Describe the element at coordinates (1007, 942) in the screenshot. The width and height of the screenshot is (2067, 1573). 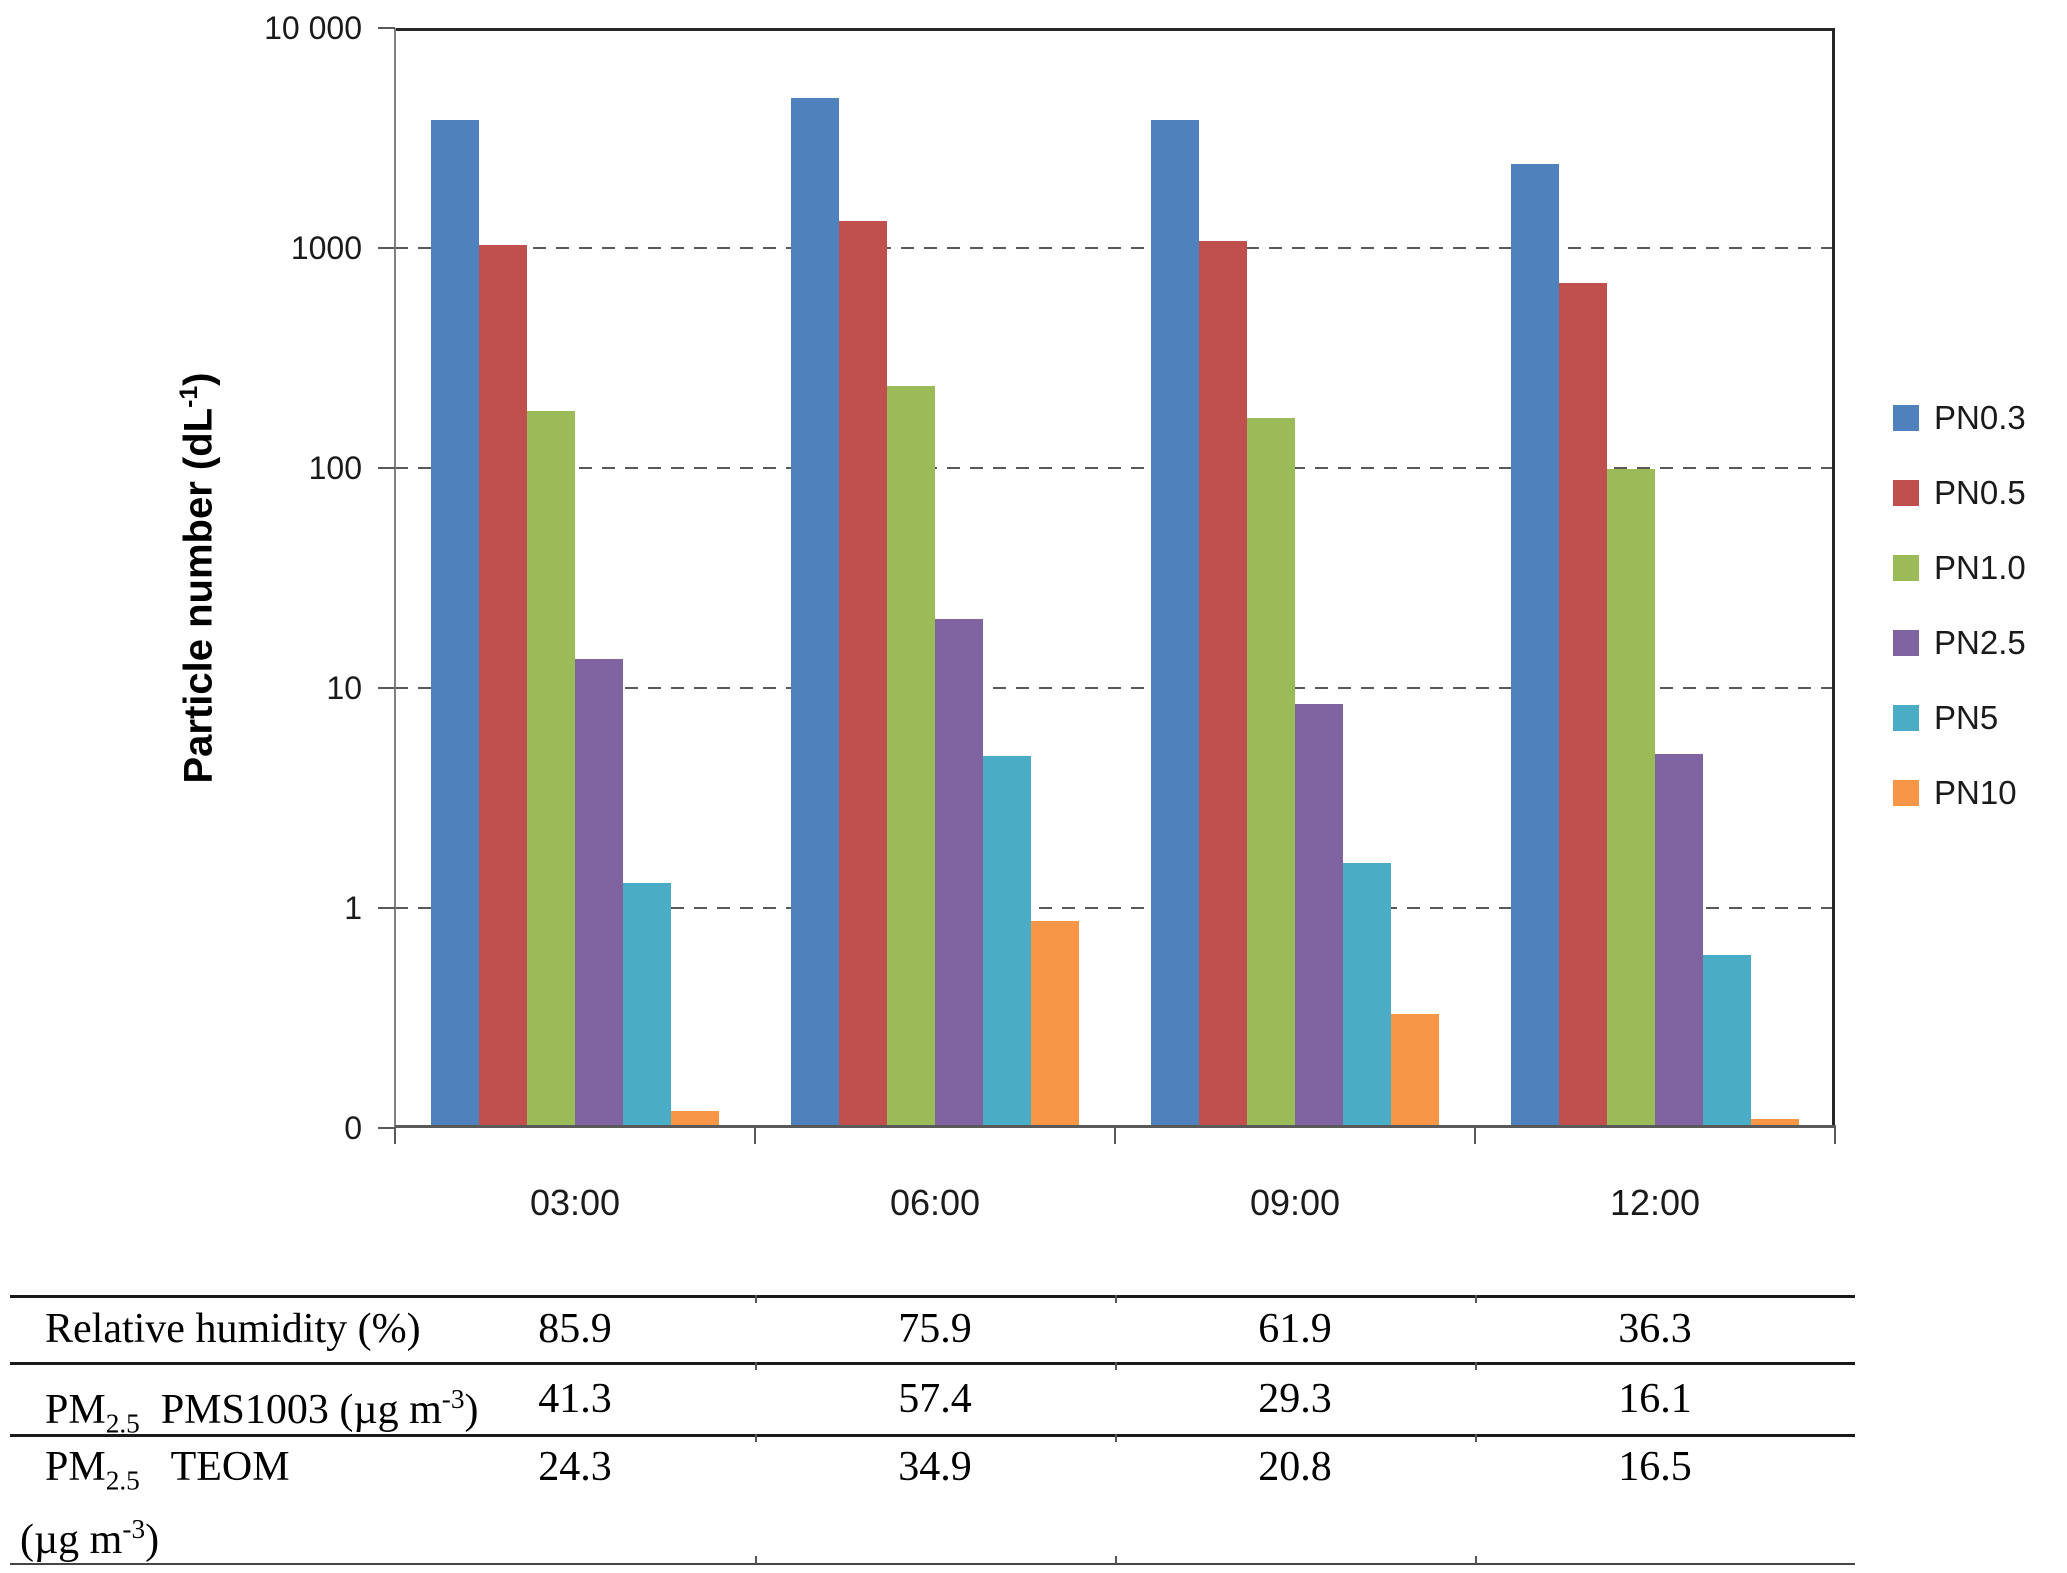
I see `bar-PN5-06:00` at that location.